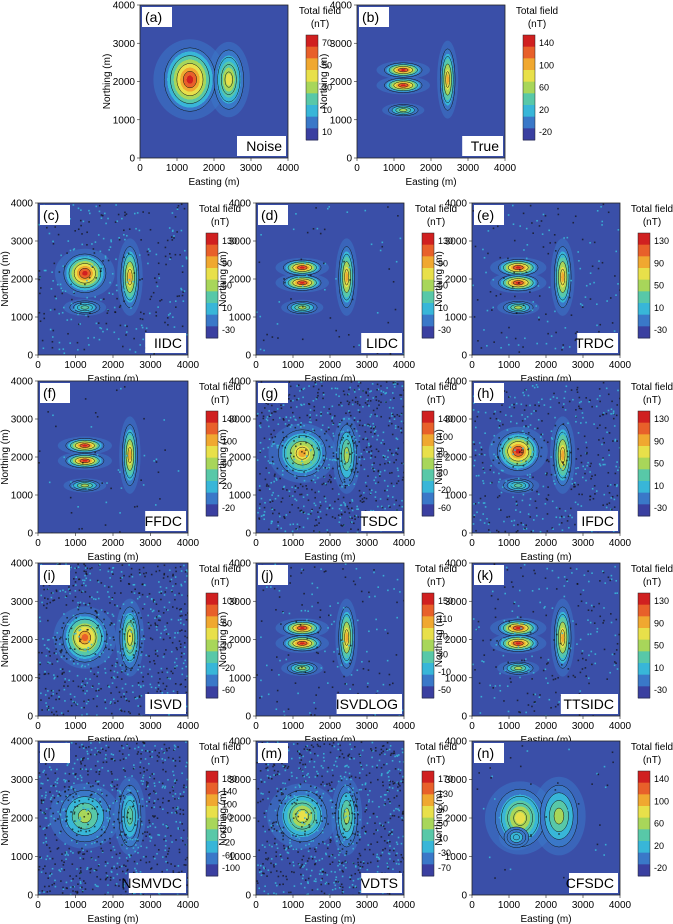 This screenshot has height=924, width=673. Describe the element at coordinates (341, 44) in the screenshot. I see `y-tick-label: 3000` at that location.